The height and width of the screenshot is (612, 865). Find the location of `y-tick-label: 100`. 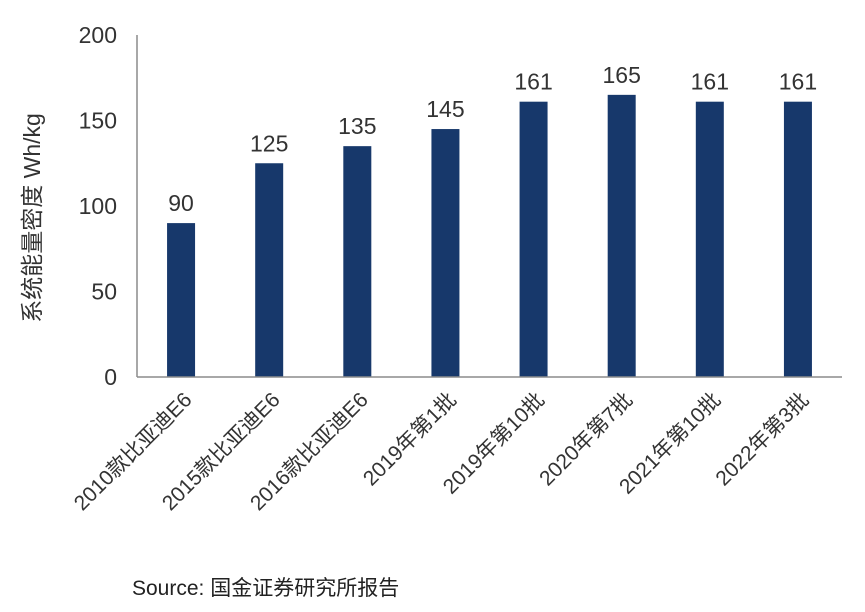

y-tick-label: 100 is located at coordinates (98, 206).